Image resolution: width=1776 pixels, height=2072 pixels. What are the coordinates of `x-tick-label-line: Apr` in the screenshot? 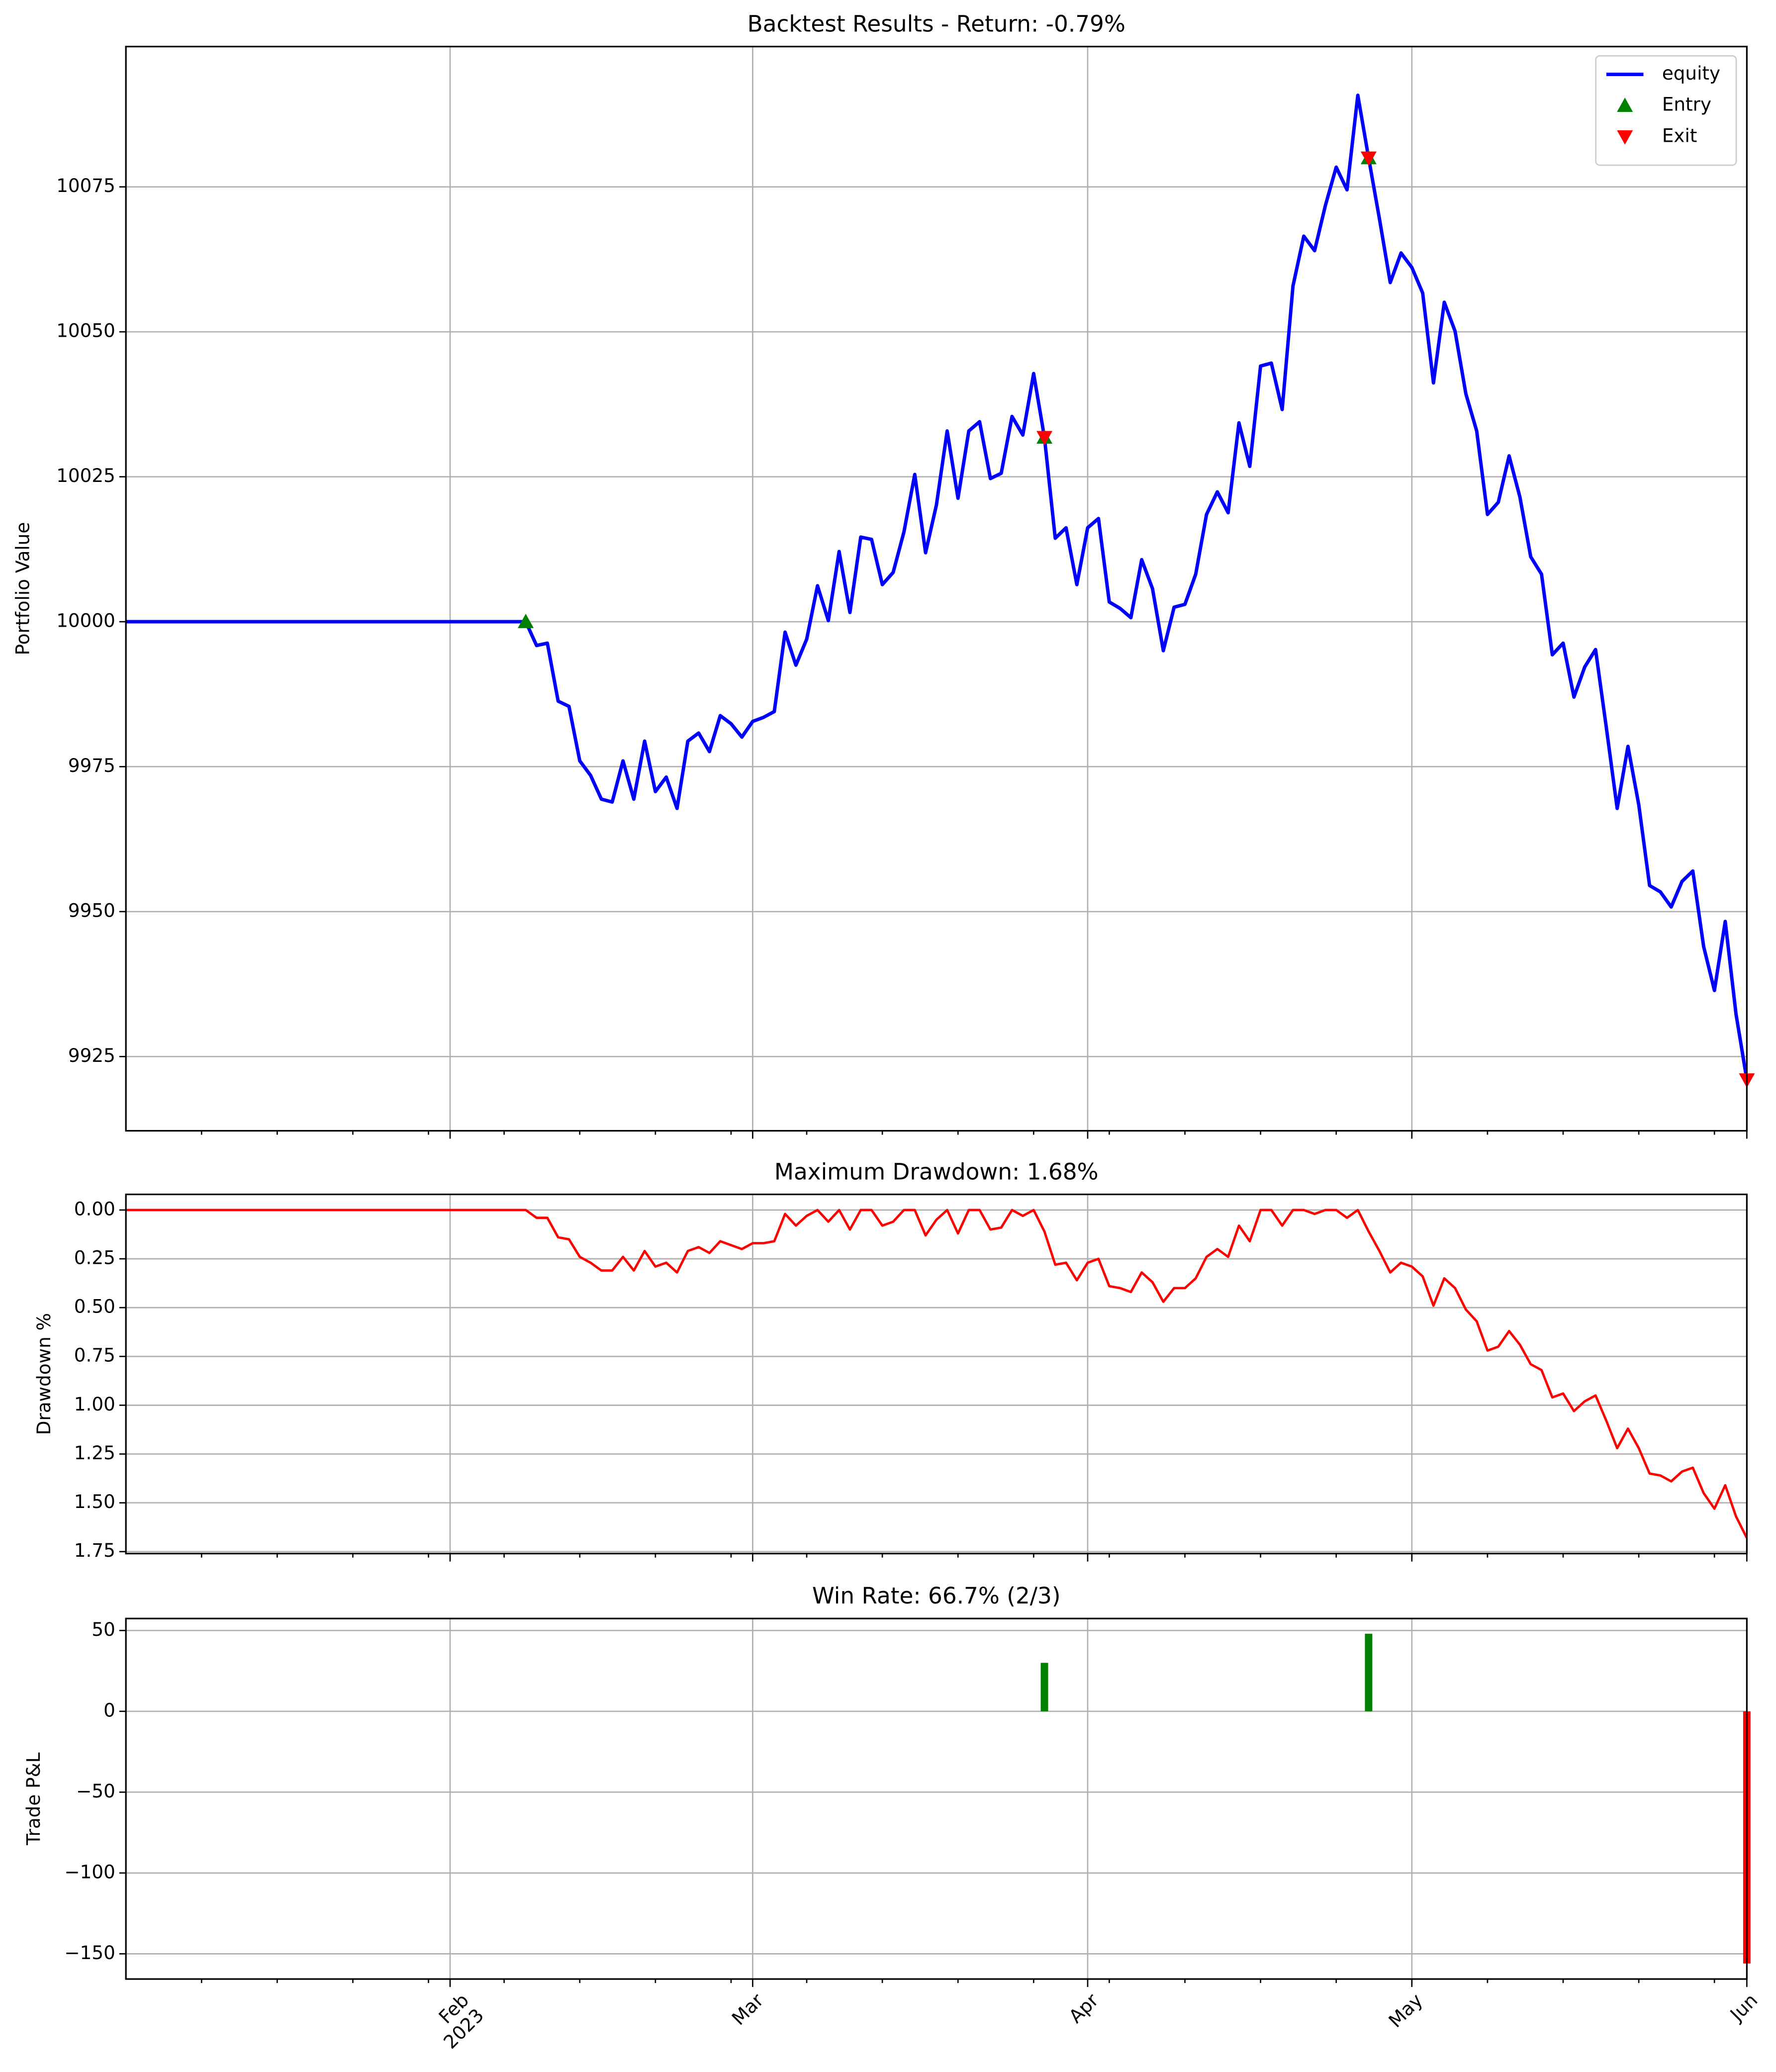 It's located at (1083, 2008).